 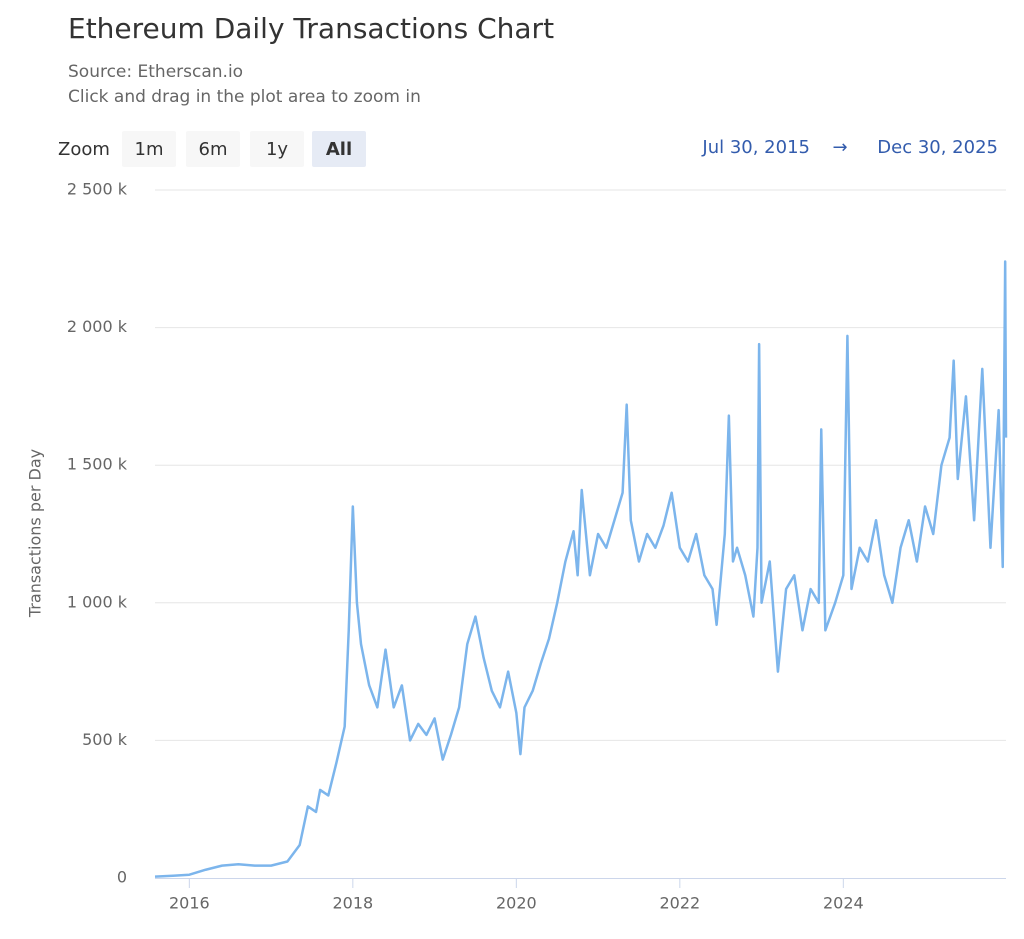 What do you see at coordinates (516, 903) in the screenshot?
I see `x-tick-label: 2020` at bounding box center [516, 903].